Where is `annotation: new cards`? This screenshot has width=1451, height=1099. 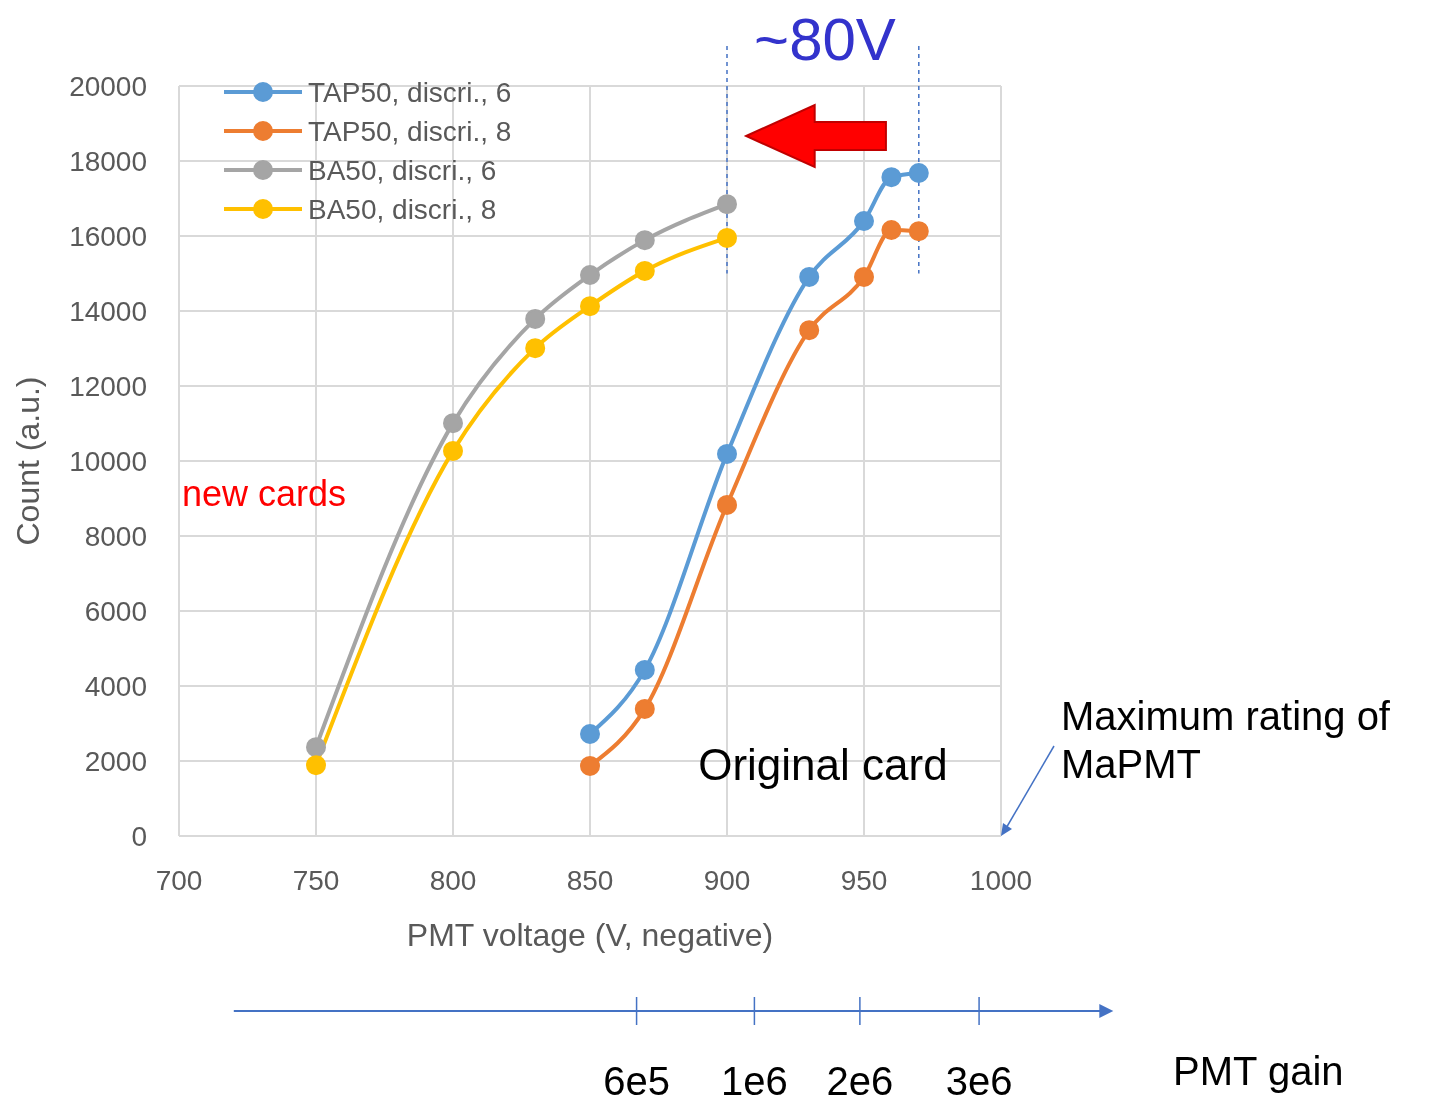
annotation: new cards is located at coordinates (264, 493).